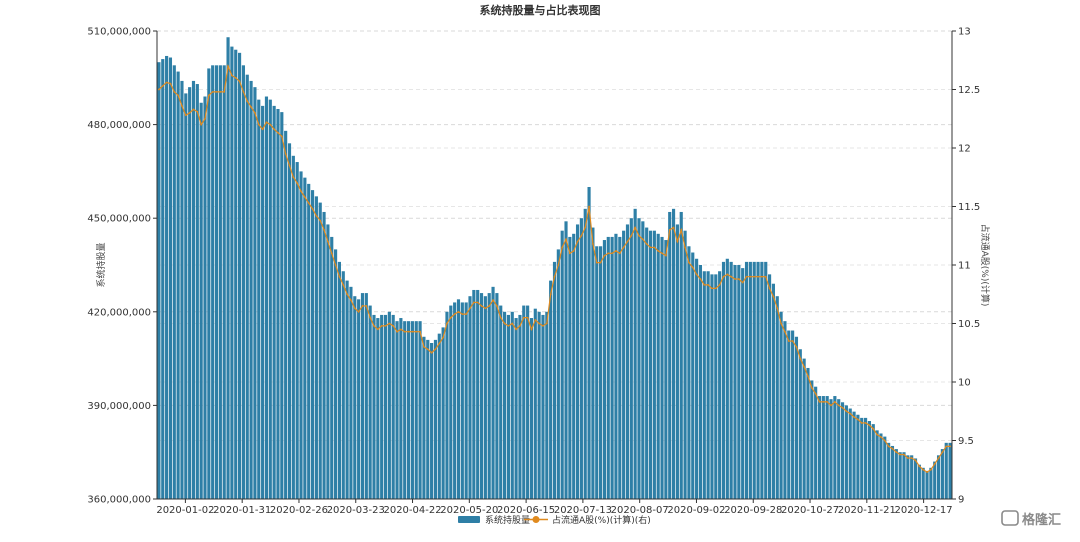 This screenshot has height=542, width=1080. What do you see at coordinates (185, 510) in the screenshot?
I see `x-tick-label: 2020-01-02` at bounding box center [185, 510].